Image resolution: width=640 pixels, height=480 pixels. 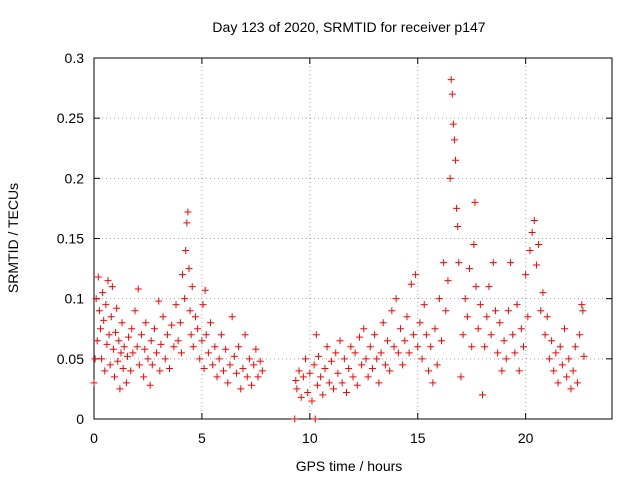 What do you see at coordinates (75, 58) in the screenshot?
I see `y-tick-label: 0.3` at bounding box center [75, 58].